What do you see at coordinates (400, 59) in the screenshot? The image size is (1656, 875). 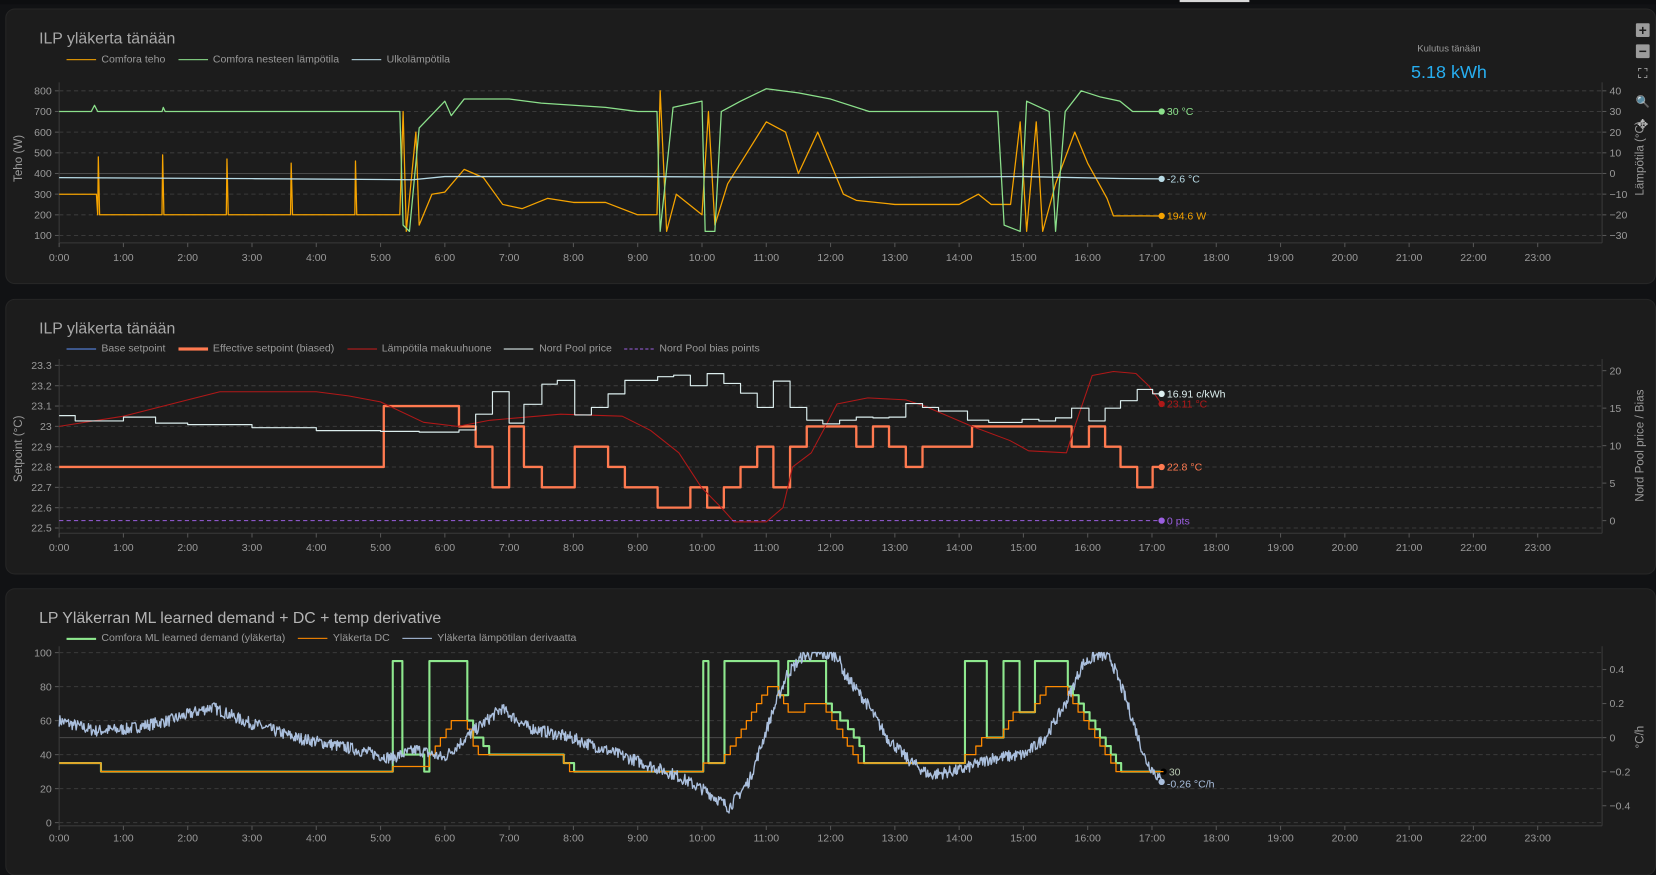 I see `legend-item-ulkolampotila: Ulkolämpötila` at bounding box center [400, 59].